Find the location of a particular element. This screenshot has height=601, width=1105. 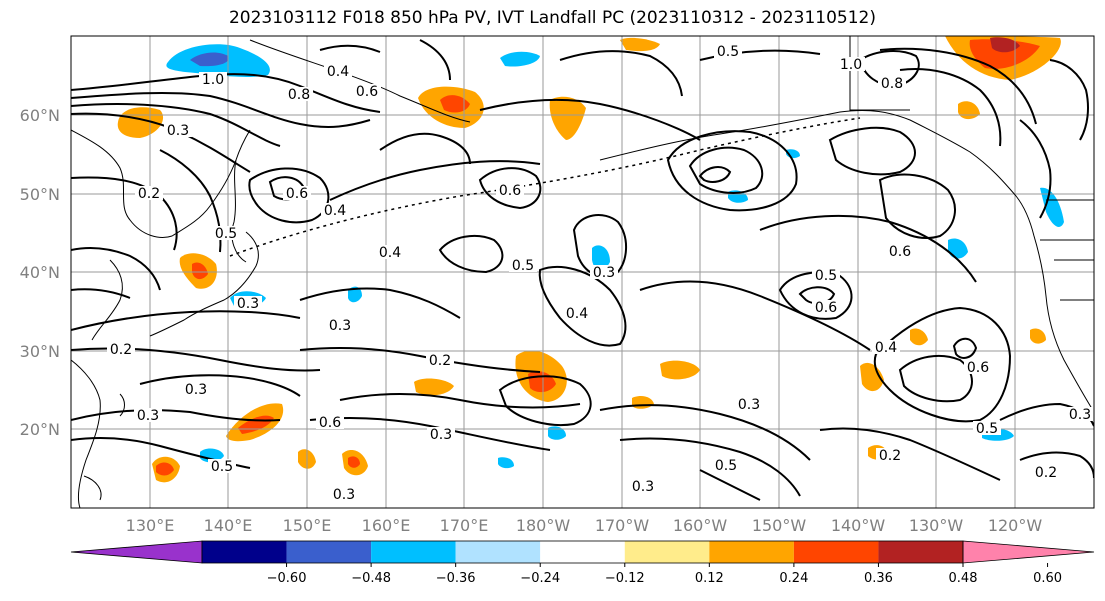

pv-negative-core is located at coordinates (209, 59).